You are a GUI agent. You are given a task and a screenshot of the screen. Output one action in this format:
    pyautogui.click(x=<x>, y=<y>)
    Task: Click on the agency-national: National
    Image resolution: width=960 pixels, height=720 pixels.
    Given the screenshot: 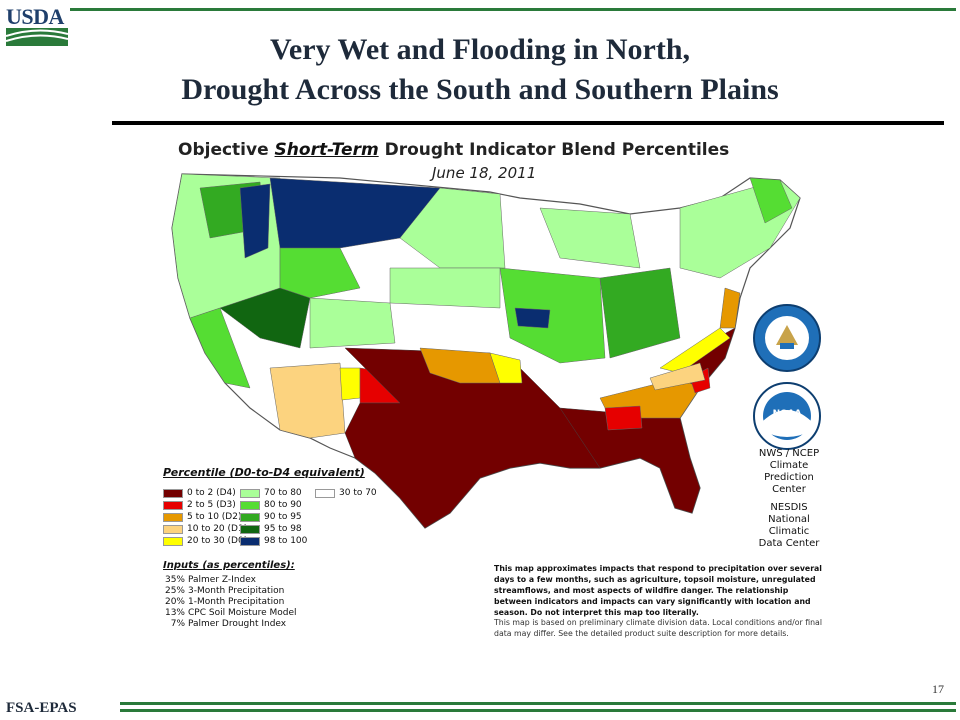 What is the action you would take?
    pyautogui.click(x=789, y=519)
    